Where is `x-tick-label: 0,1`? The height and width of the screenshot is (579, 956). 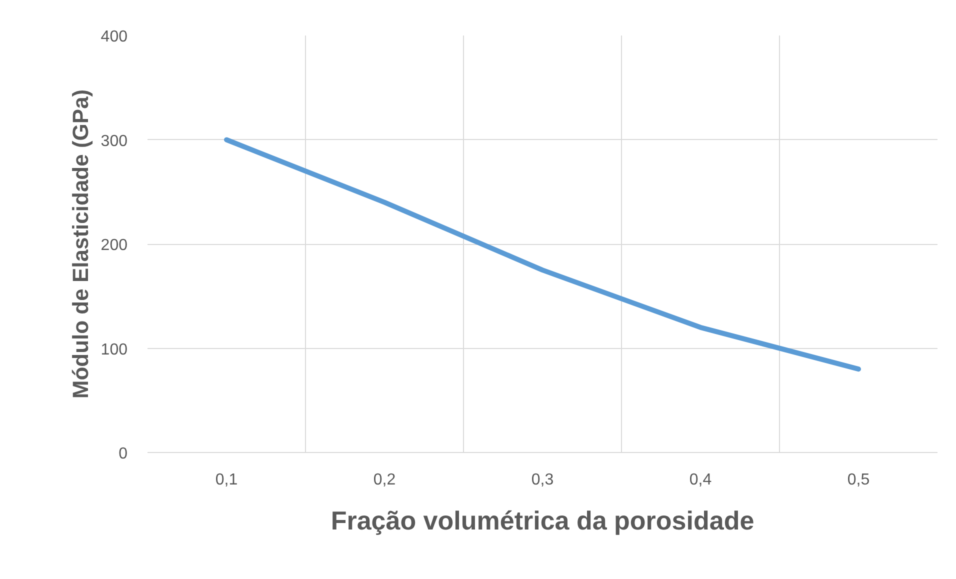
x-tick-label: 0,1 is located at coordinates (226, 480).